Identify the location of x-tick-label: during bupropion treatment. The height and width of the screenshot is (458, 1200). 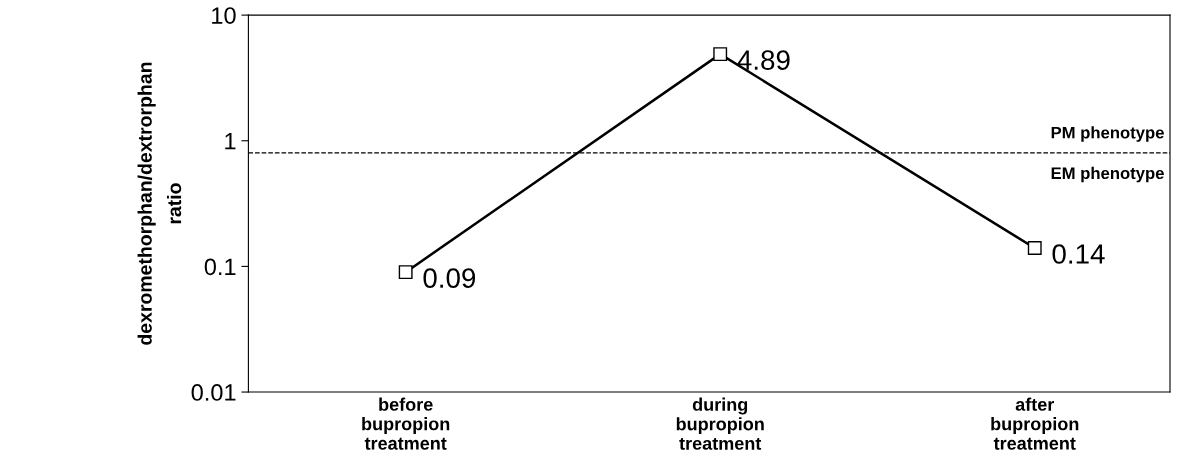
(720, 423).